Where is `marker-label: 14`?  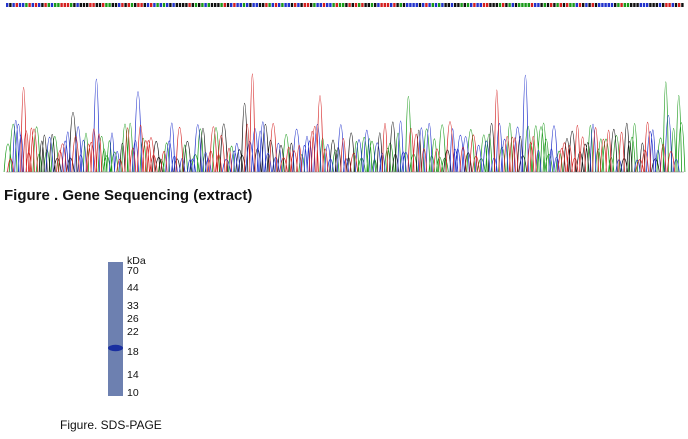 marker-label: 14 is located at coordinates (133, 375).